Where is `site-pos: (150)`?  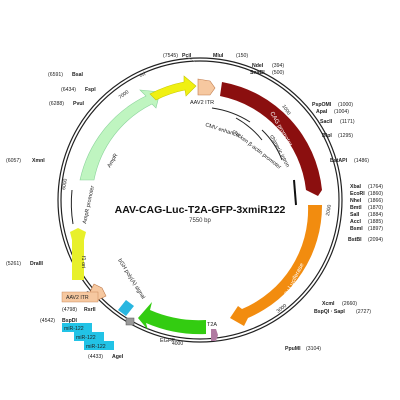 site-pos: (150) is located at coordinates (242, 56).